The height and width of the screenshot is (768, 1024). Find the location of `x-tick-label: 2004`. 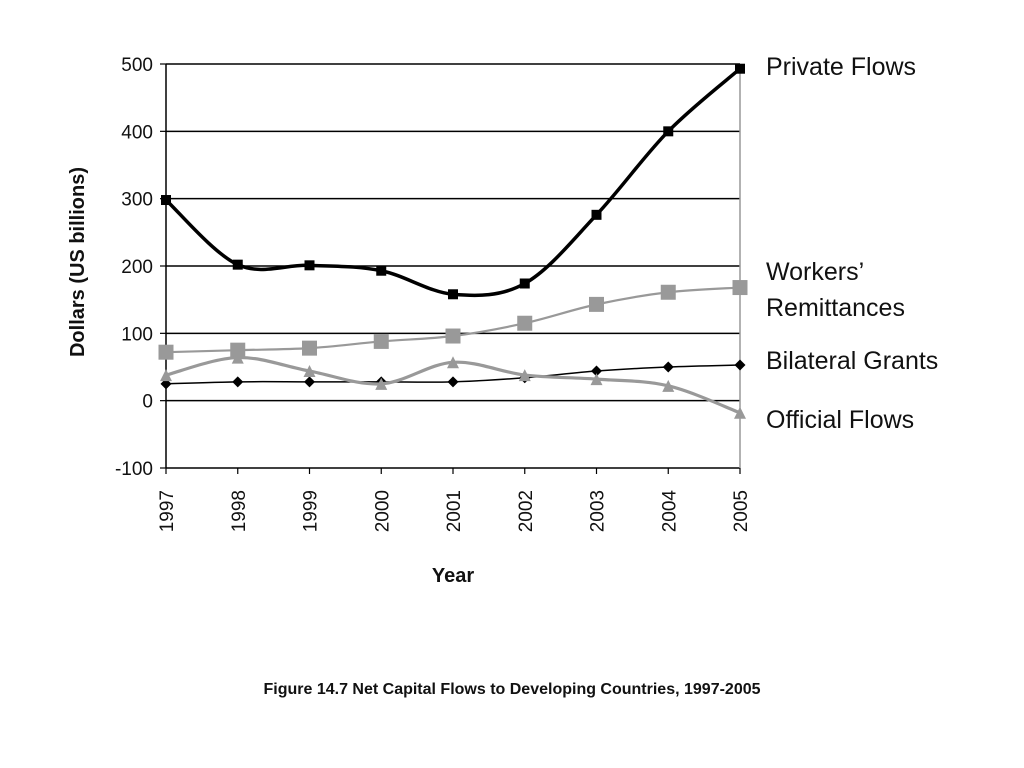

x-tick-label: 2004 is located at coordinates (669, 511).